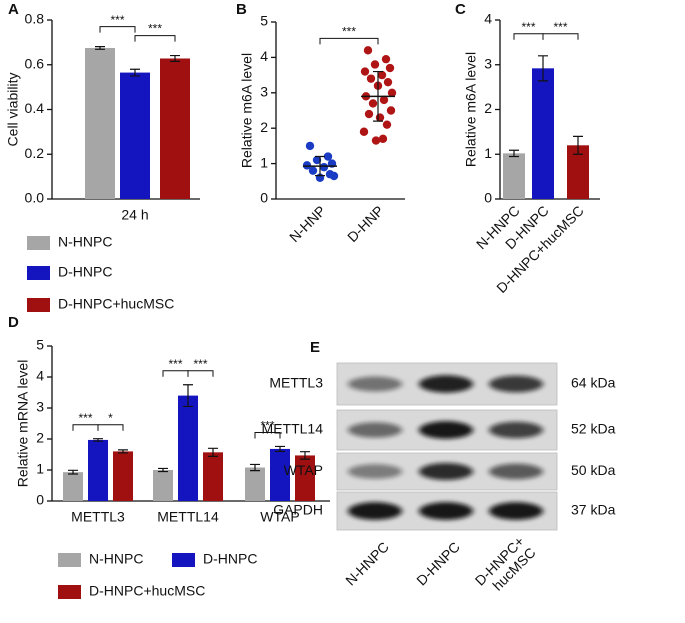 Image resolution: width=685 pixels, height=623 pixels. I want to click on column-label-line: D-HNPC, so click(438, 563).